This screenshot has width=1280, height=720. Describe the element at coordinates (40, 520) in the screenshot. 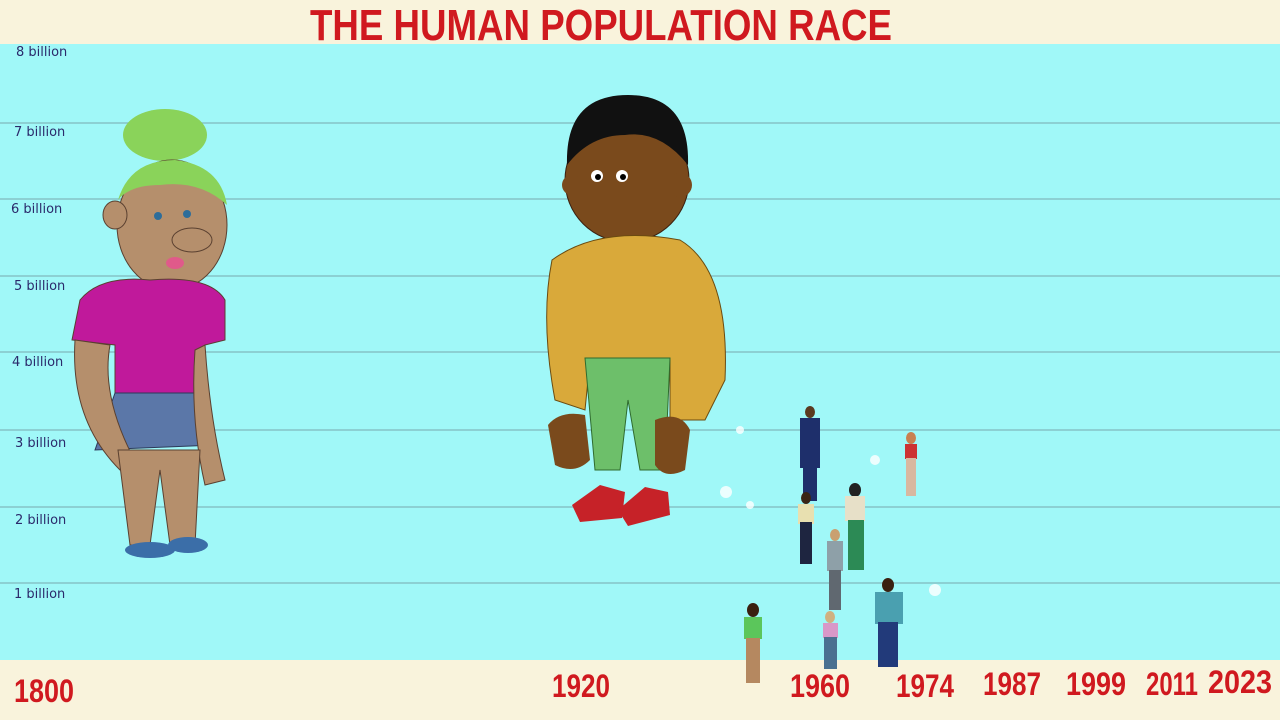

I see `y-label: 2 billion` at that location.